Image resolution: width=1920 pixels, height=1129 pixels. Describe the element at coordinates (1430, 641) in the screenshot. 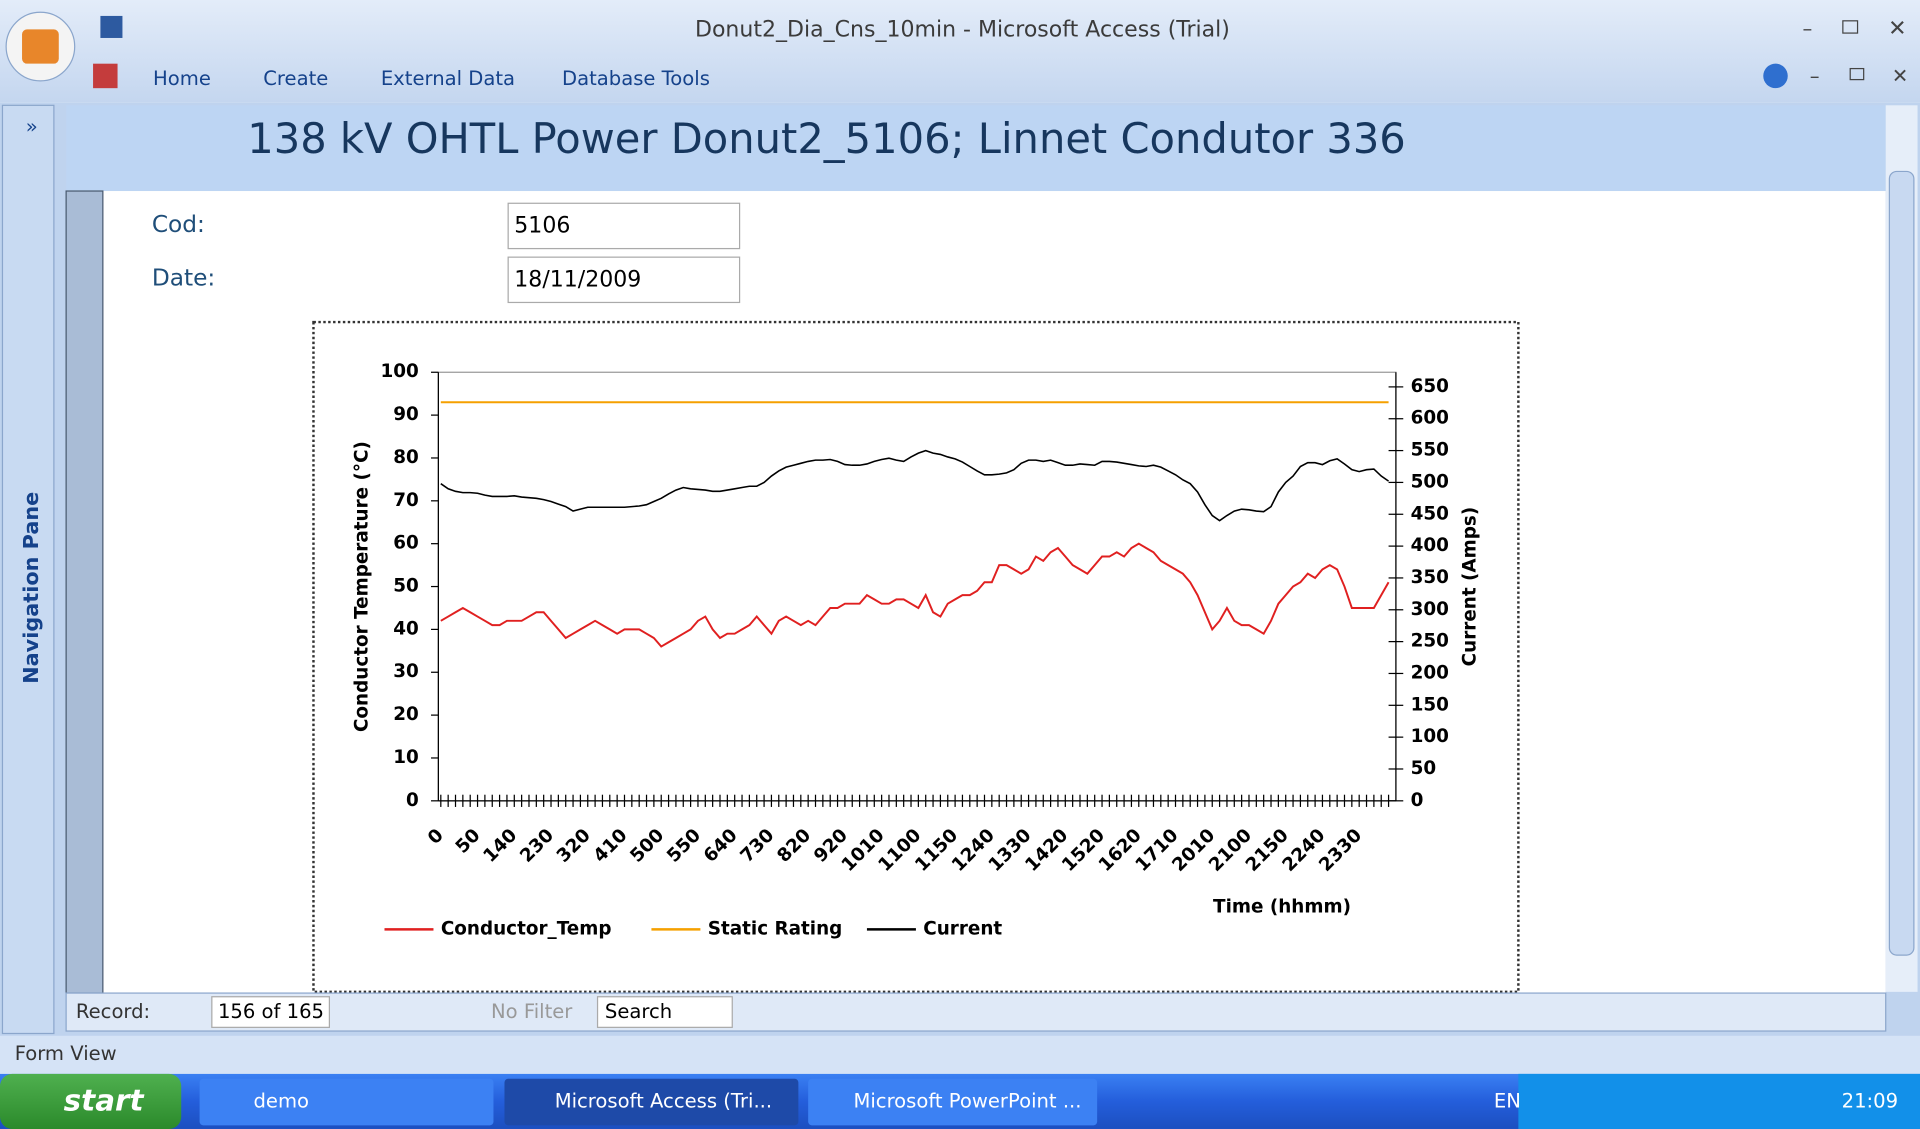

I see `y2-tick-label: 250` at that location.